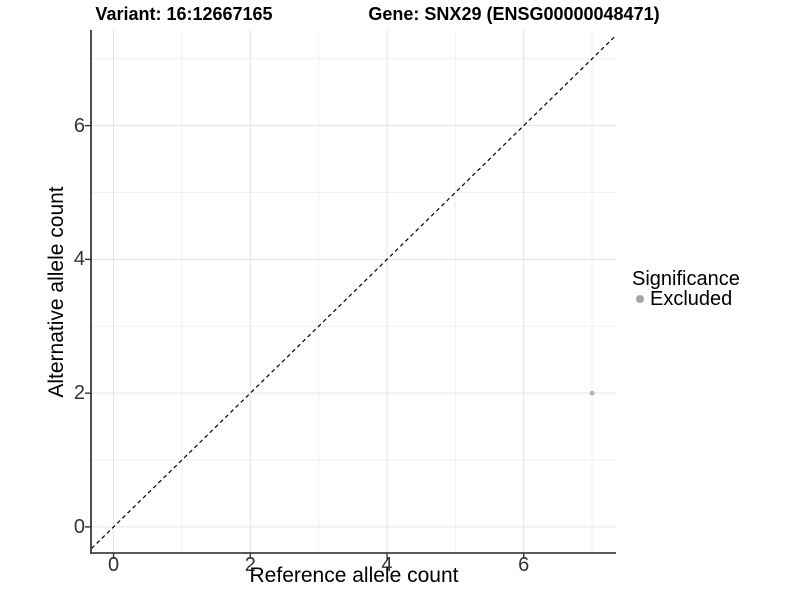  Describe the element at coordinates (113, 565) in the screenshot. I see `x-tick-label: 0` at that location.